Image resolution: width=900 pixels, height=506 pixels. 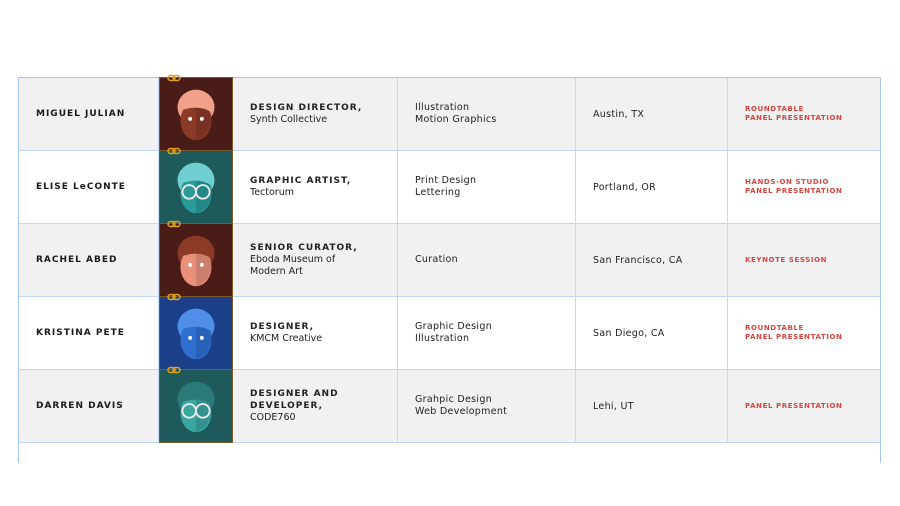 What do you see at coordinates (438, 192) in the screenshot?
I see `specialty: Lettering` at bounding box center [438, 192].